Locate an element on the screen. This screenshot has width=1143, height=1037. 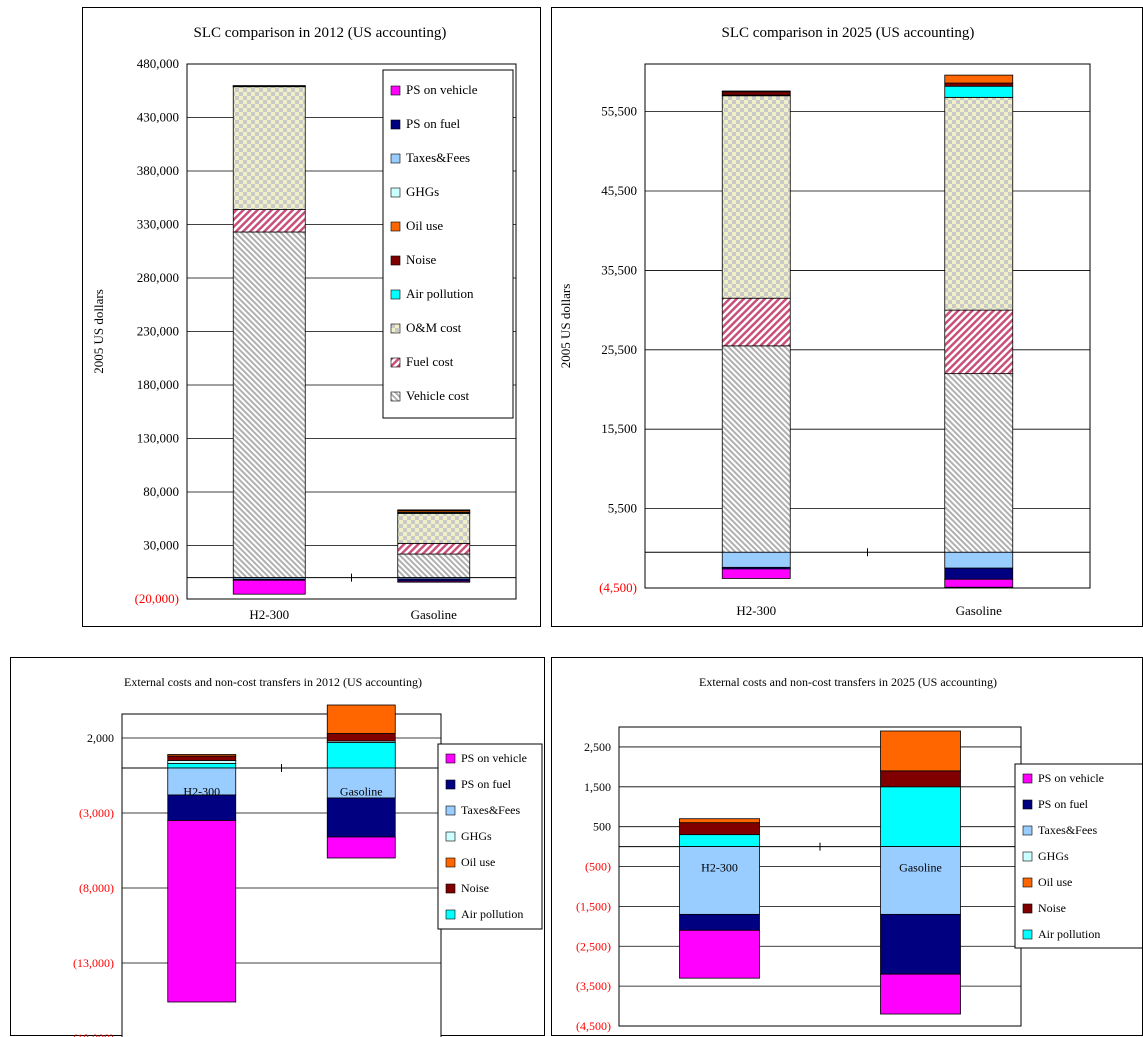
y-tick-label: (13,000) is located at coordinates (93, 963).